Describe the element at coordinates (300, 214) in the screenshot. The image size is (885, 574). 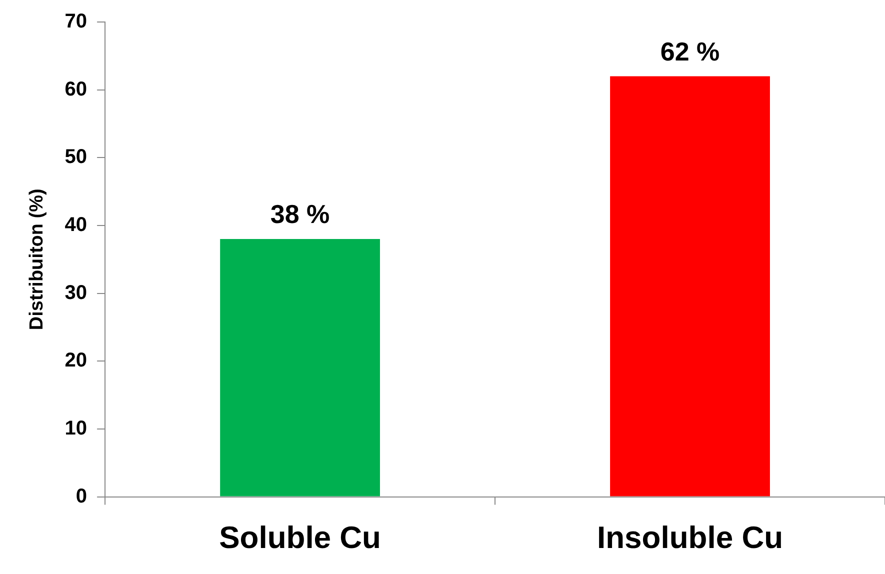
I see `data-label: 38 %` at that location.